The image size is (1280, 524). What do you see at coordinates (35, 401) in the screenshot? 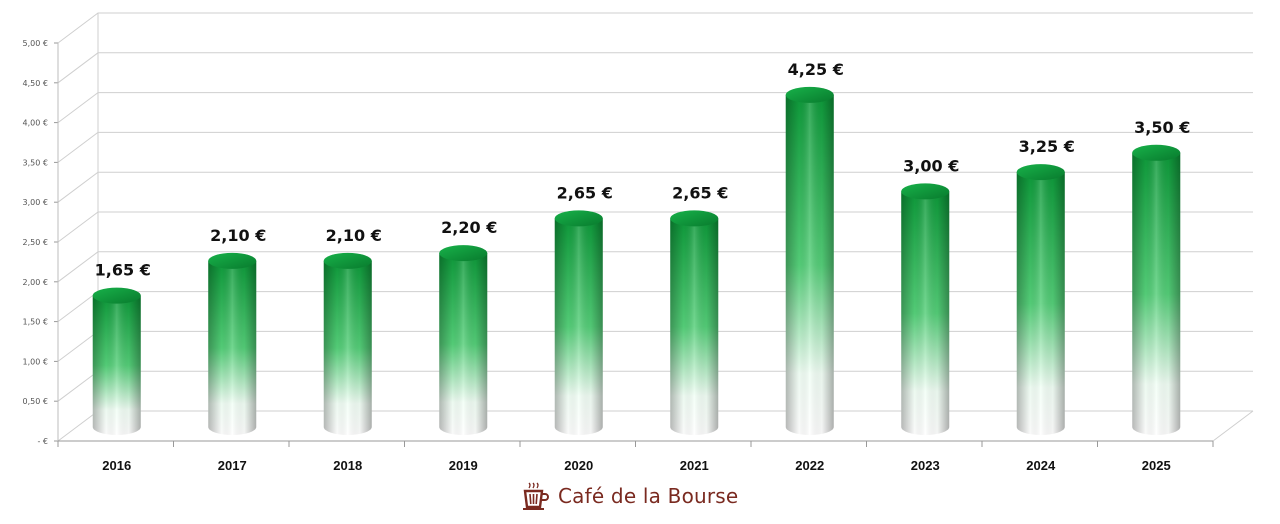
I see `y-tick-label: 0,50 €` at bounding box center [35, 401].